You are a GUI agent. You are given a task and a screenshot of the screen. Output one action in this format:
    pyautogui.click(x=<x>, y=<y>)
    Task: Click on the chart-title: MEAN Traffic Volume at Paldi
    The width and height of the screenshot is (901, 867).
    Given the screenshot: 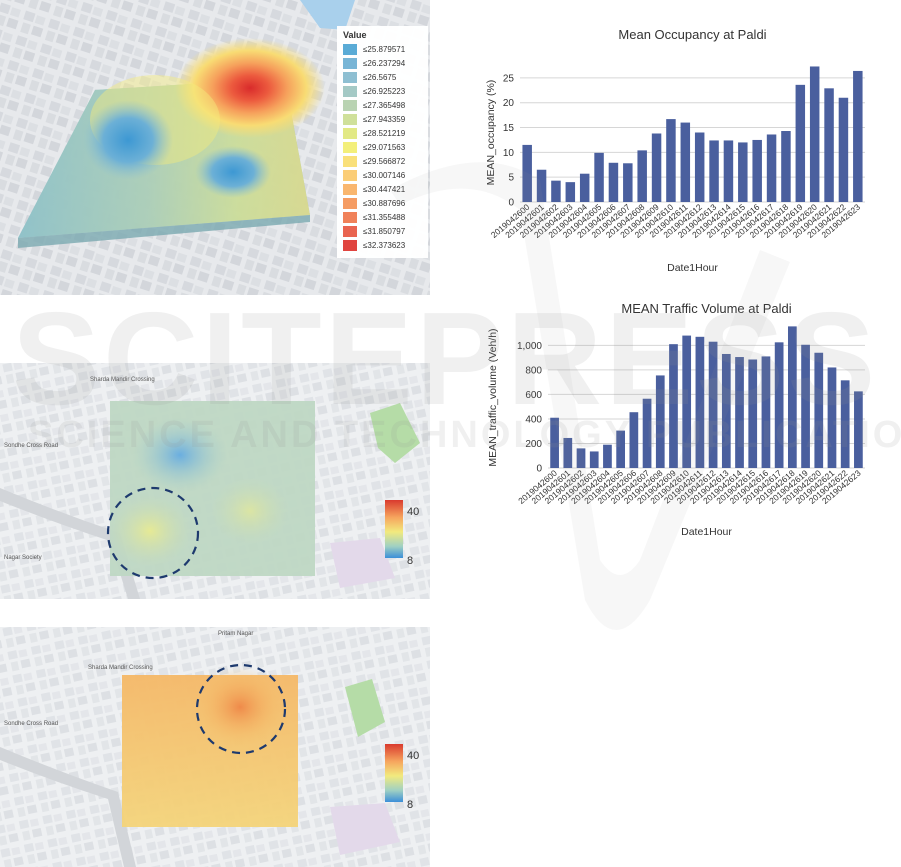 What is the action you would take?
    pyautogui.click(x=706, y=308)
    